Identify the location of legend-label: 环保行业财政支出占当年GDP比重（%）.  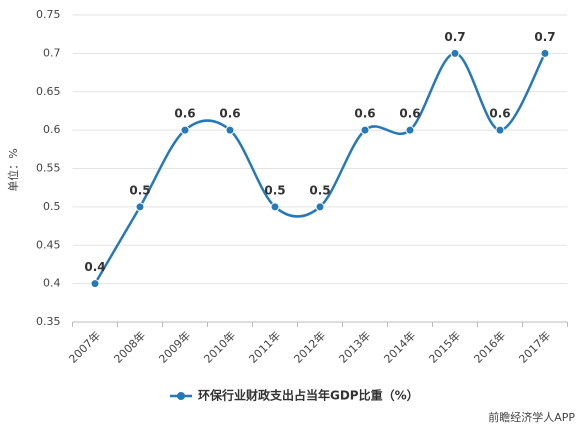
(308, 395).